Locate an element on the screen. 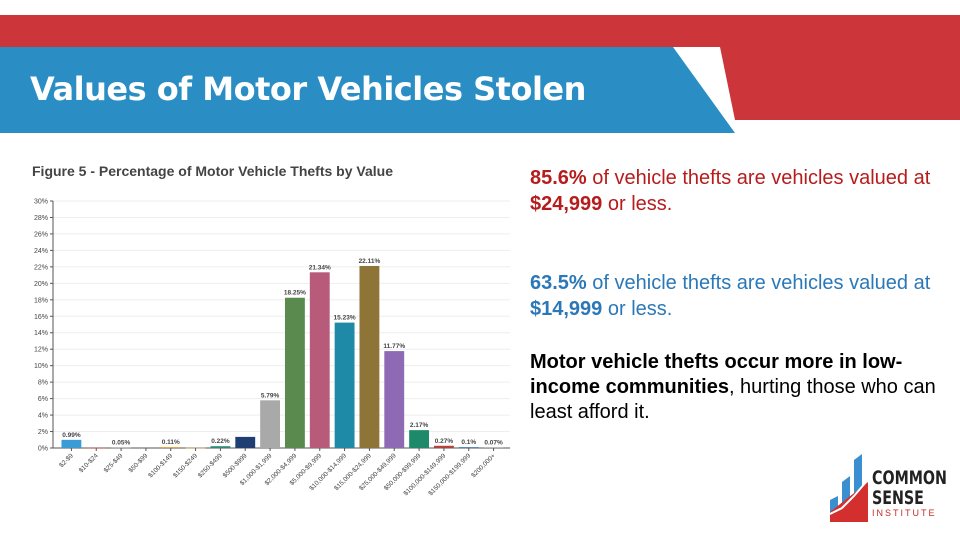 Image resolution: width=960 pixels, height=540 pixels. data-label: 2.17% is located at coordinates (419, 425).